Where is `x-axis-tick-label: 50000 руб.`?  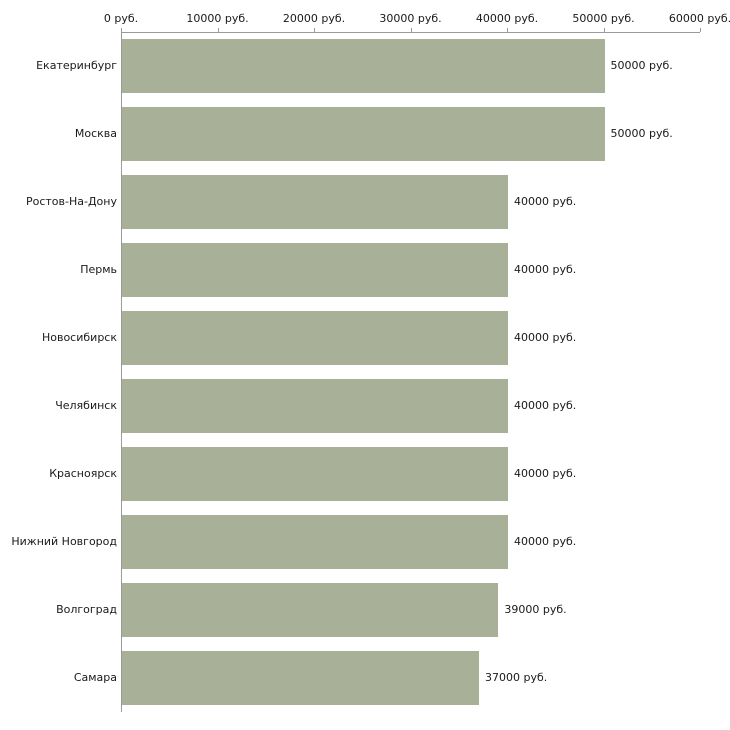
x-axis-tick-label: 50000 руб. is located at coordinates (603, 18).